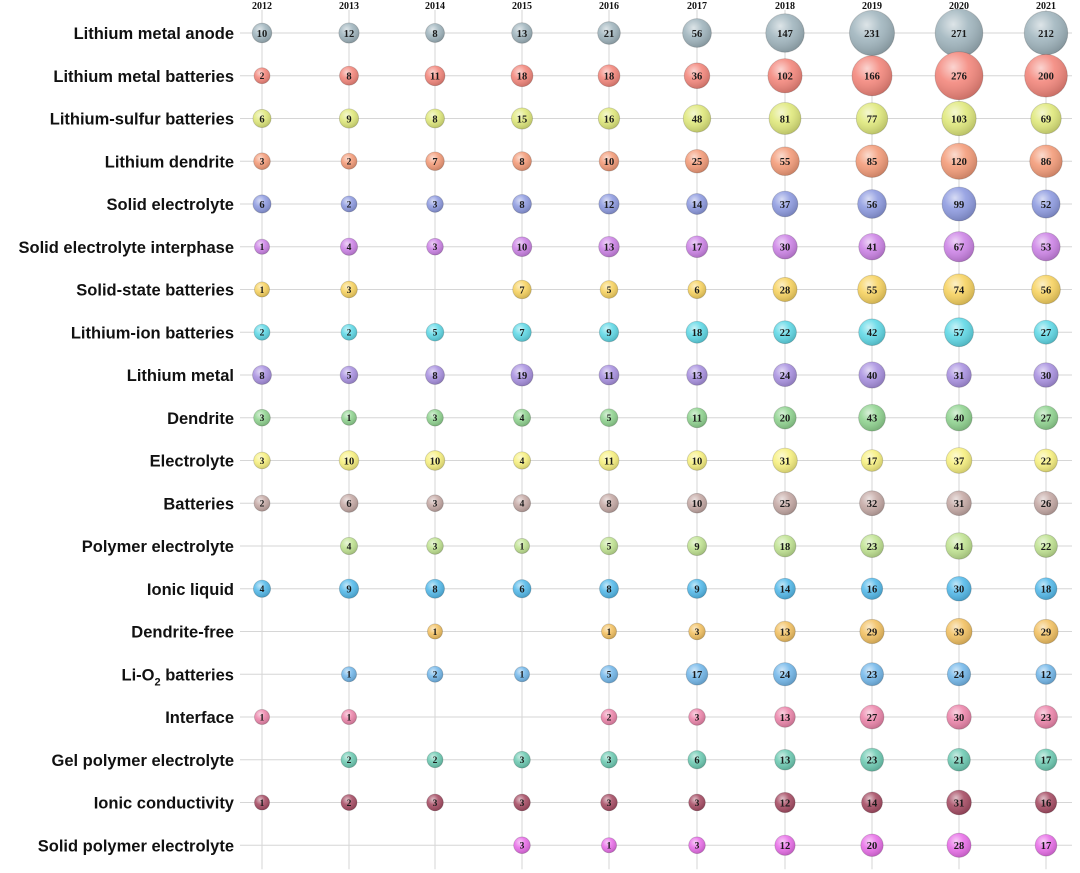  What do you see at coordinates (785, 761) in the screenshot?
I see `bubble-value-label: 13` at bounding box center [785, 761].